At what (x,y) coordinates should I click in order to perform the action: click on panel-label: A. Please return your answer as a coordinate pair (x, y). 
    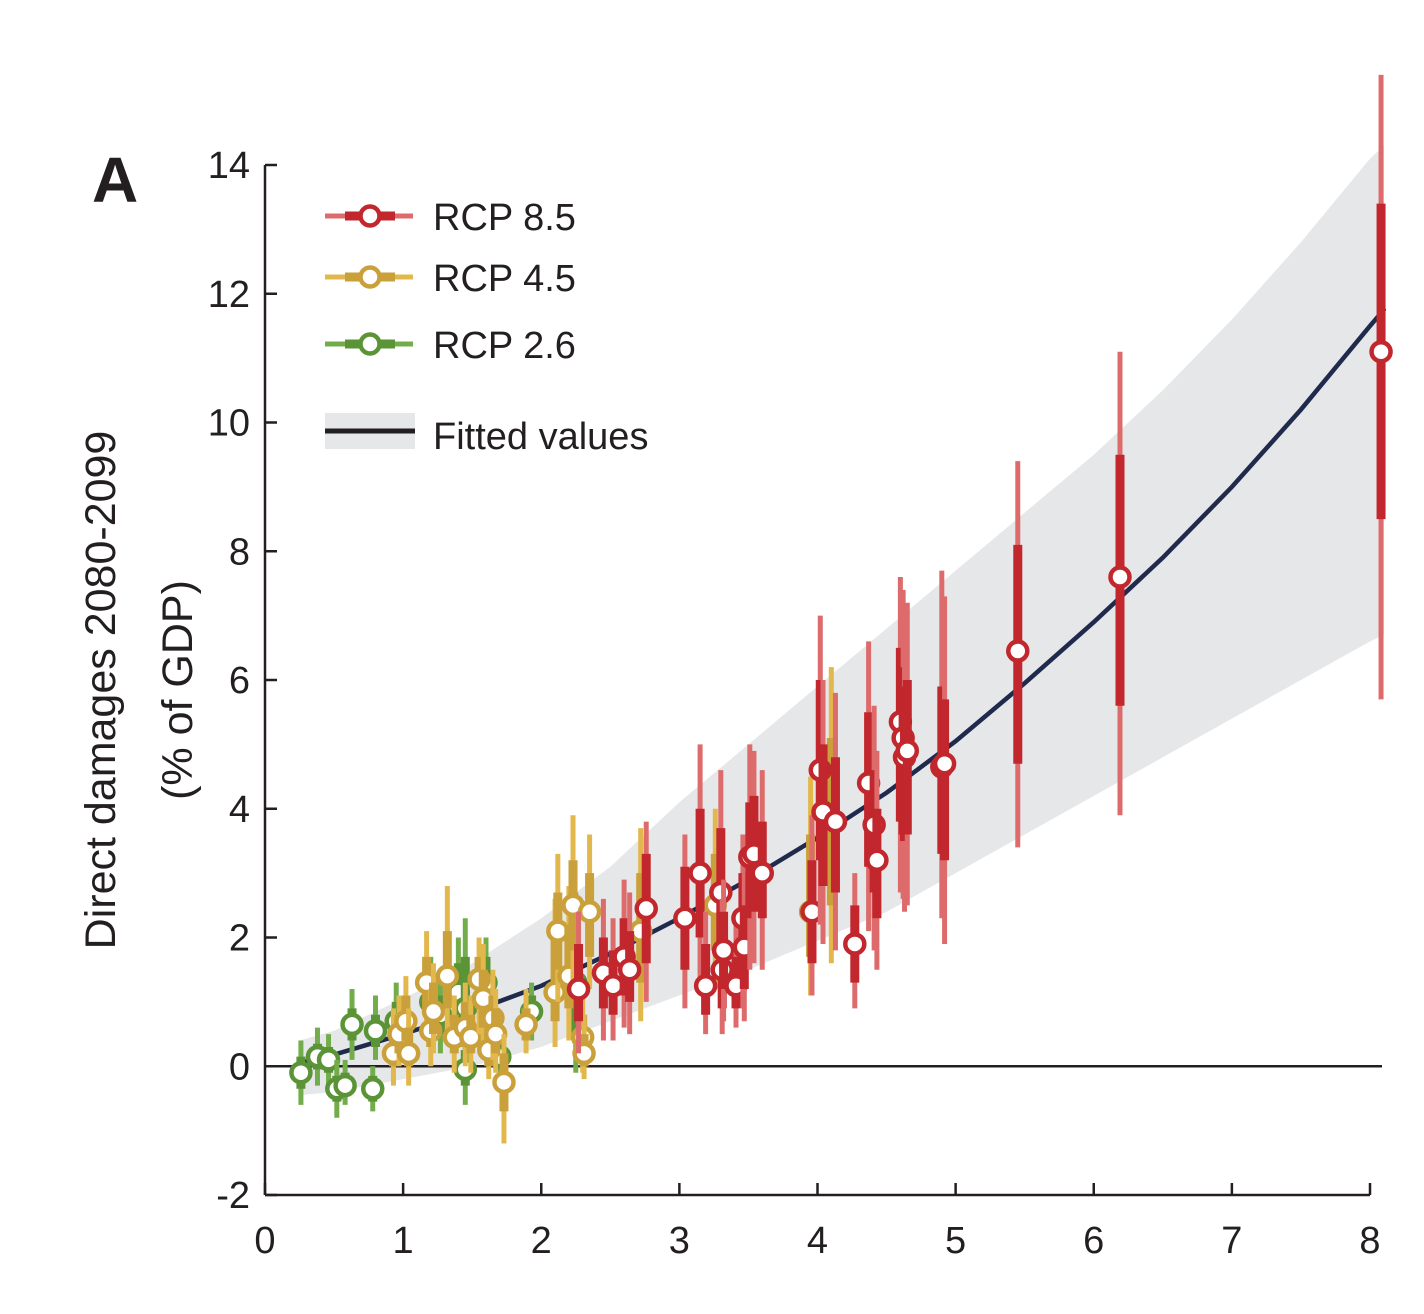
    Looking at the image, I should click on (115, 180).